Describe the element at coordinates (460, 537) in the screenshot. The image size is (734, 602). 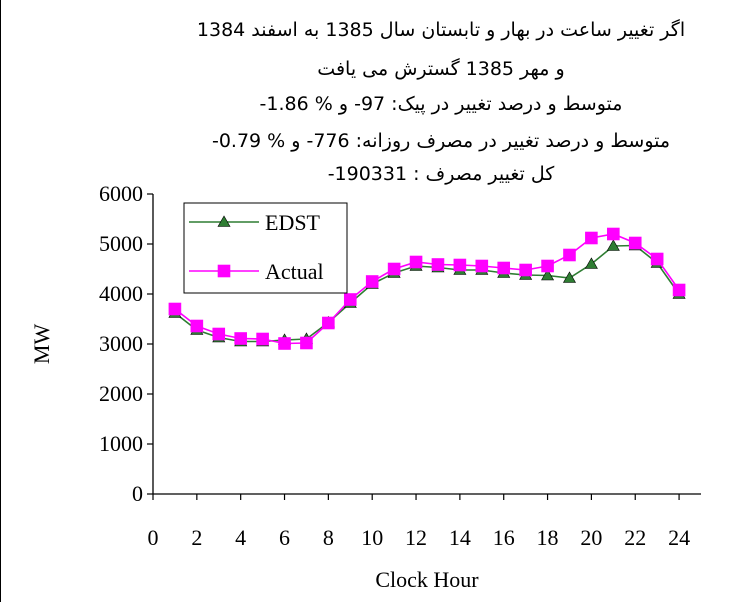
I see `x-tick-label: 14` at that location.